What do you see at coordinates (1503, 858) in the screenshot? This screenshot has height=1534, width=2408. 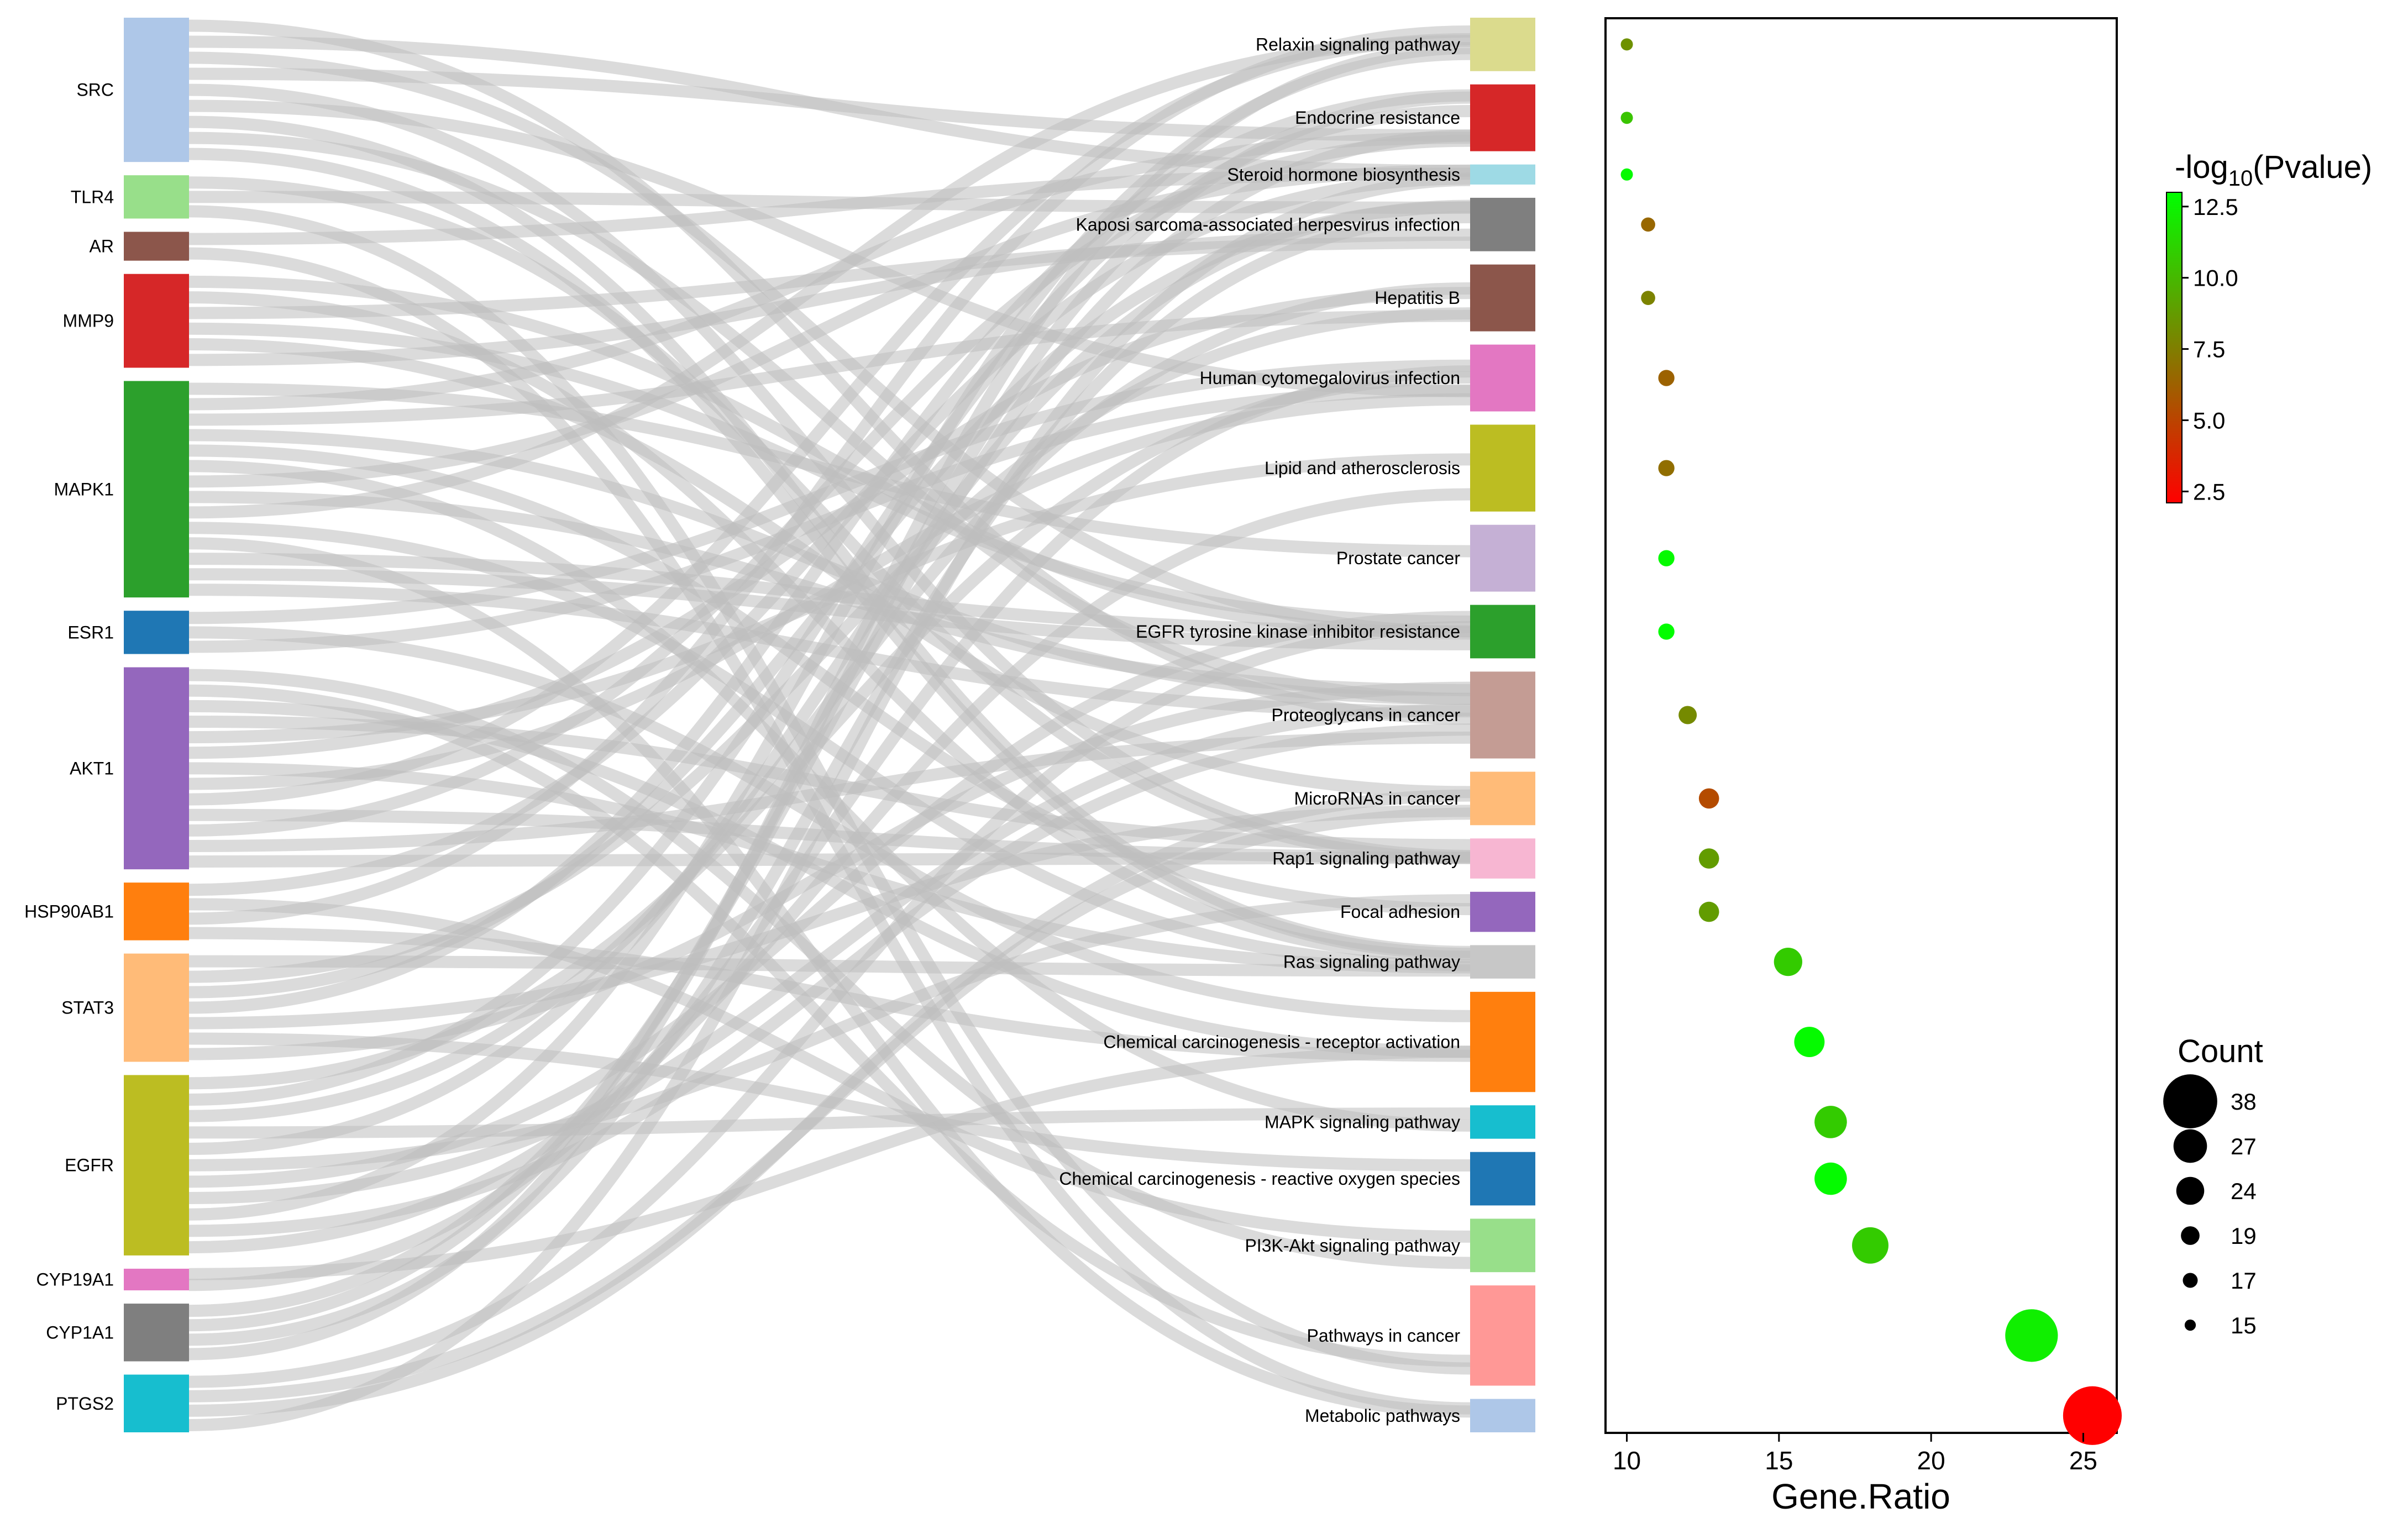 I see `pathway-node-rap1-signaling-pathway` at bounding box center [1503, 858].